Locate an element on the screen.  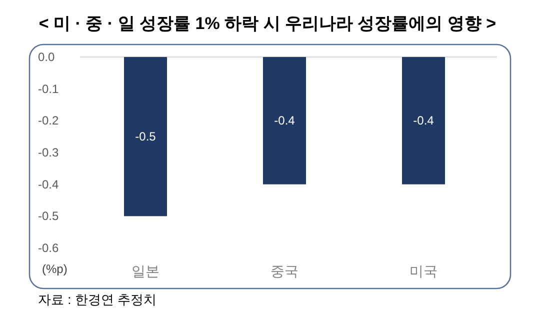
chart-title: < 미 · 중 · 일 성장률 1% 하락 시 우리나라 성장률에의 영향 > is located at coordinates (267, 23).